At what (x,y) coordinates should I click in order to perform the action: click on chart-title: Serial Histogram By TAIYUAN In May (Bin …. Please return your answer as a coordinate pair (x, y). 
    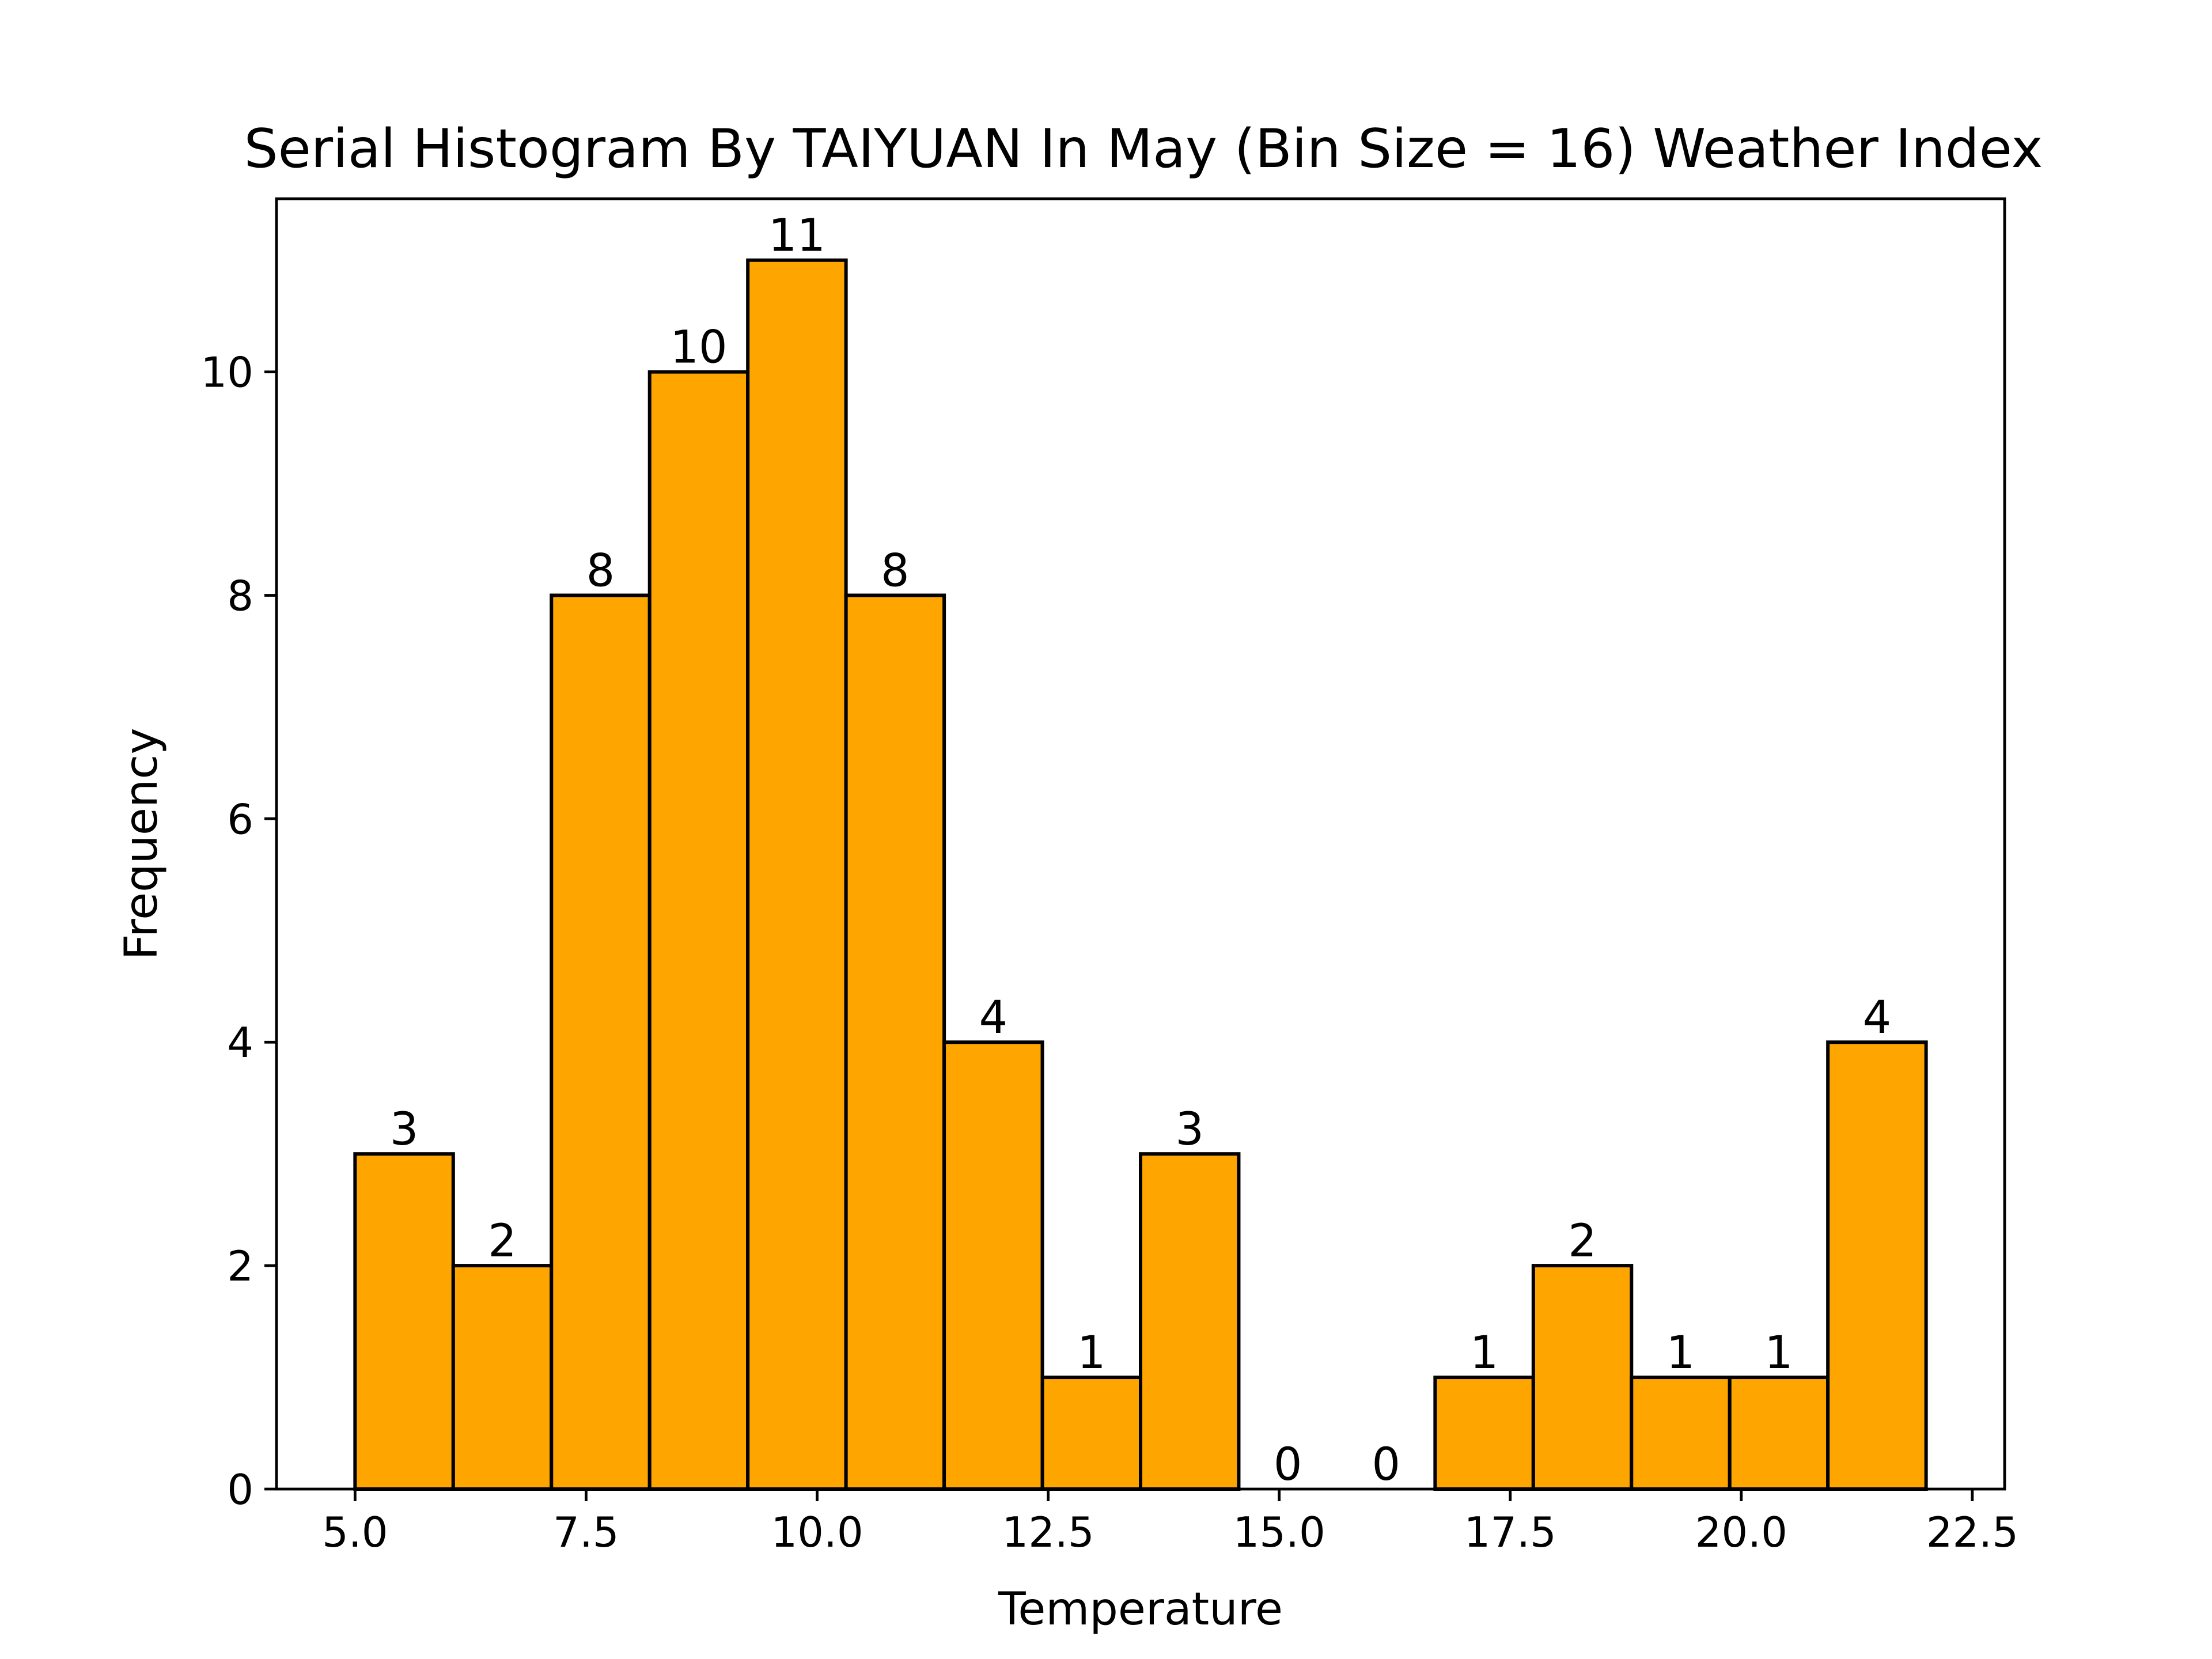
    Looking at the image, I should click on (1143, 149).